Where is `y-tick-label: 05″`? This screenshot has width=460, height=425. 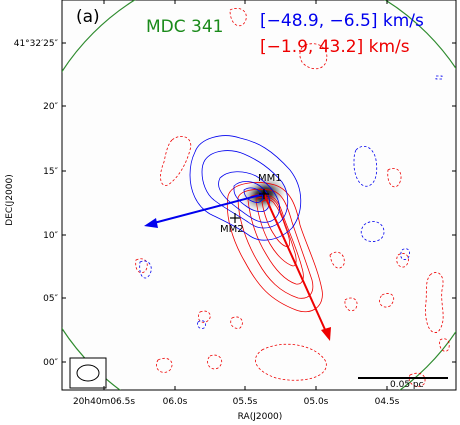 y-tick-label: 05″ is located at coordinates (50, 299).